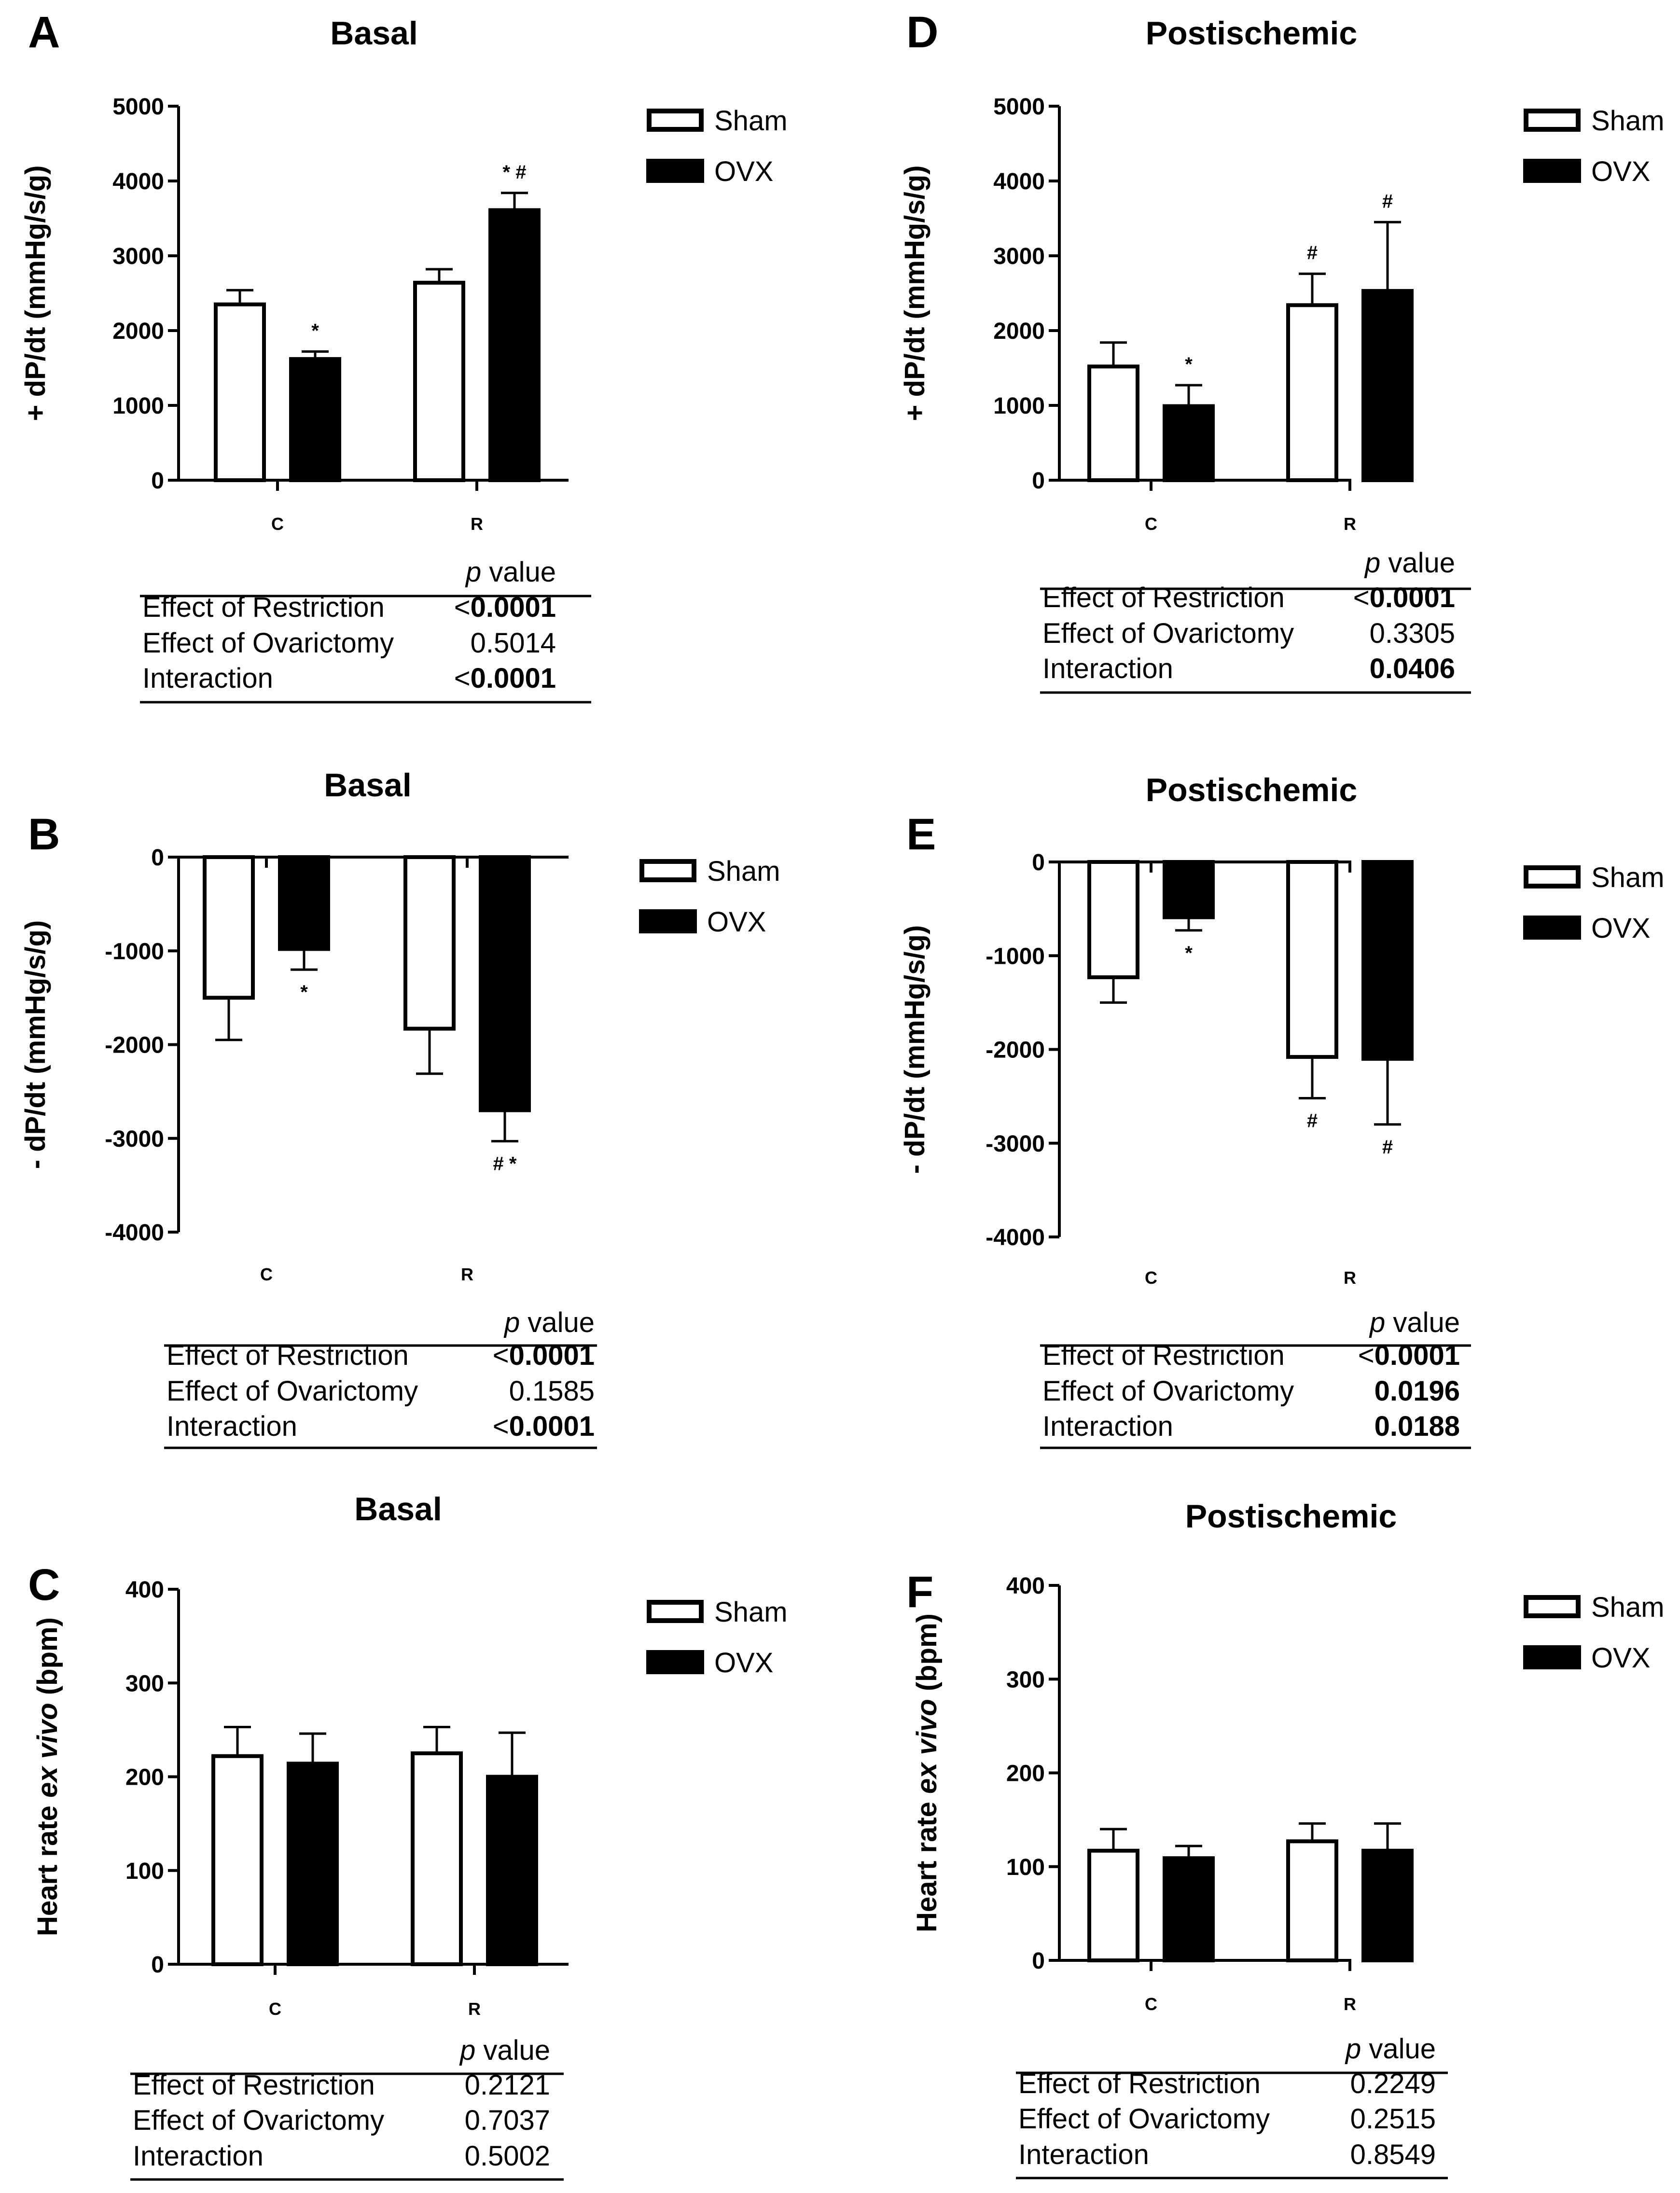 The image size is (1680, 2193). What do you see at coordinates (1025, 1867) in the screenshot?
I see `y-tick-label: 100` at bounding box center [1025, 1867].